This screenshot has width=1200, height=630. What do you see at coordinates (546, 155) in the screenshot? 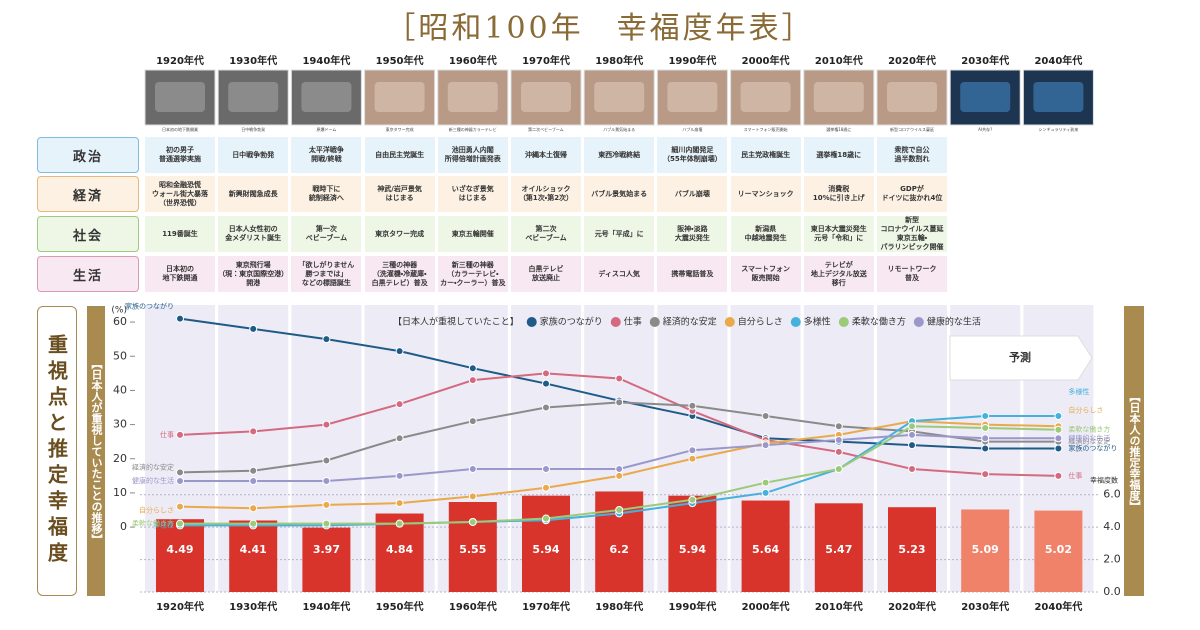
I see `event-cell: 沖縄本土復帰` at bounding box center [546, 155].